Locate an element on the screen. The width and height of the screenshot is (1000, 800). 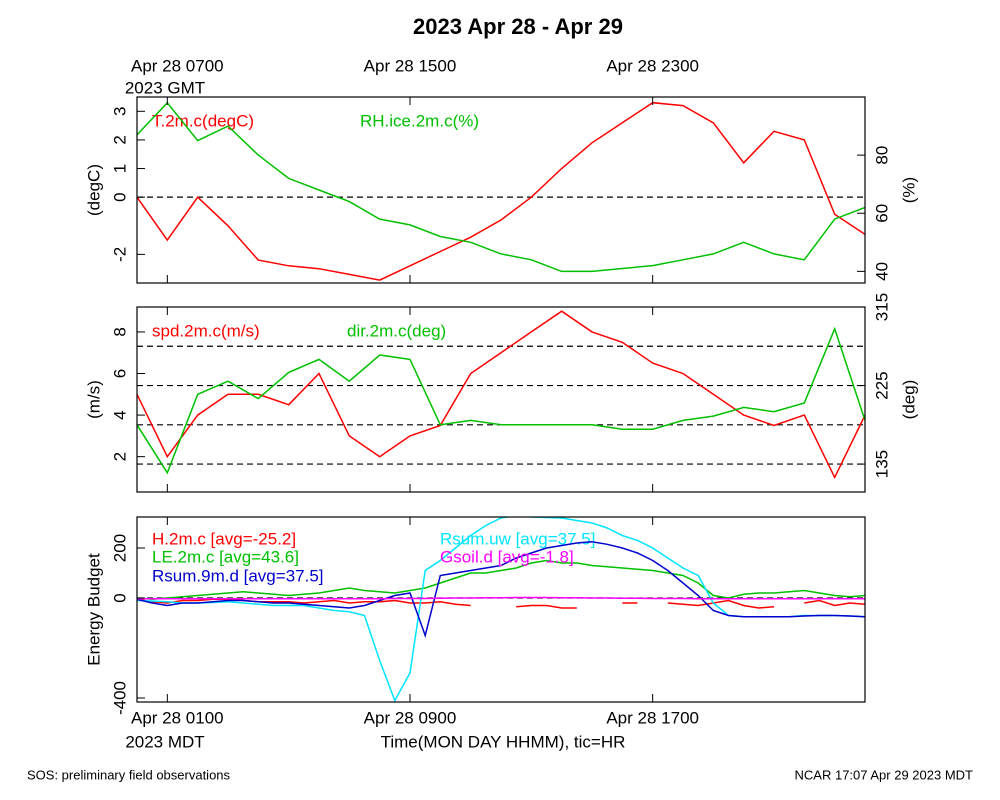
legend-entry: LE.2m.c [avg=43.6] is located at coordinates (225, 556).